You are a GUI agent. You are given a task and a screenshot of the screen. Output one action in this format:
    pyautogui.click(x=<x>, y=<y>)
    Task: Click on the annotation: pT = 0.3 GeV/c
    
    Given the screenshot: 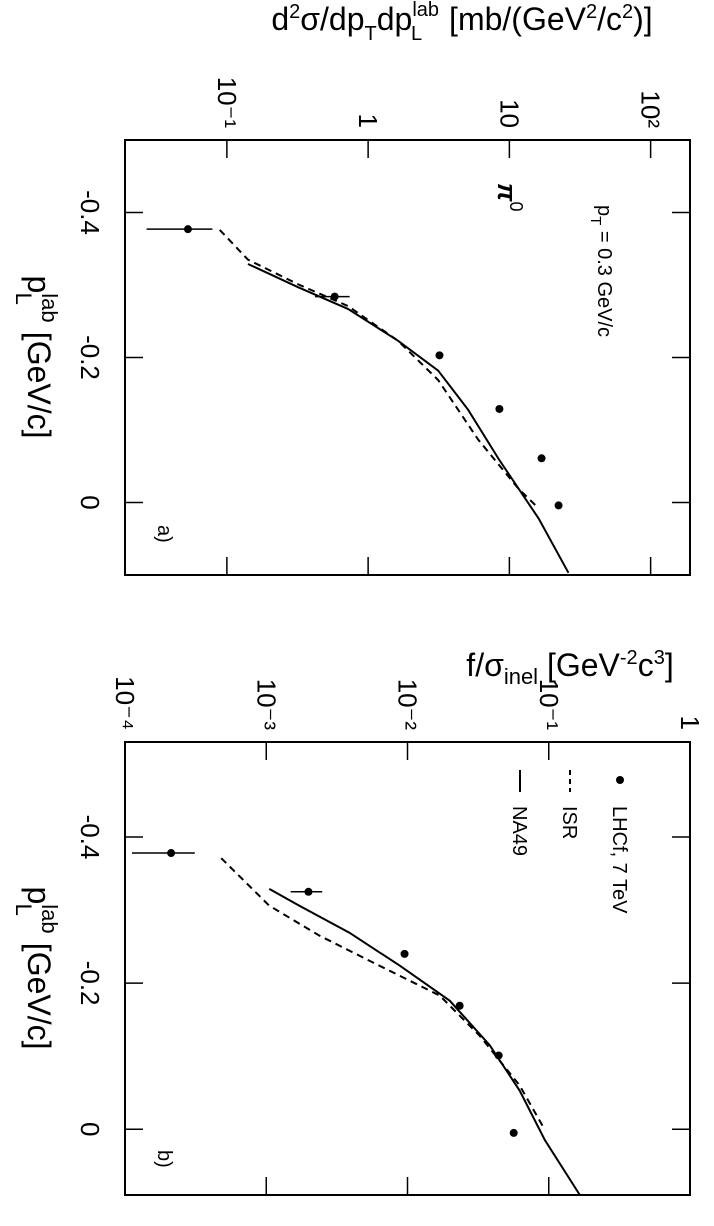 What is the action you would take?
    pyautogui.click(x=601, y=271)
    